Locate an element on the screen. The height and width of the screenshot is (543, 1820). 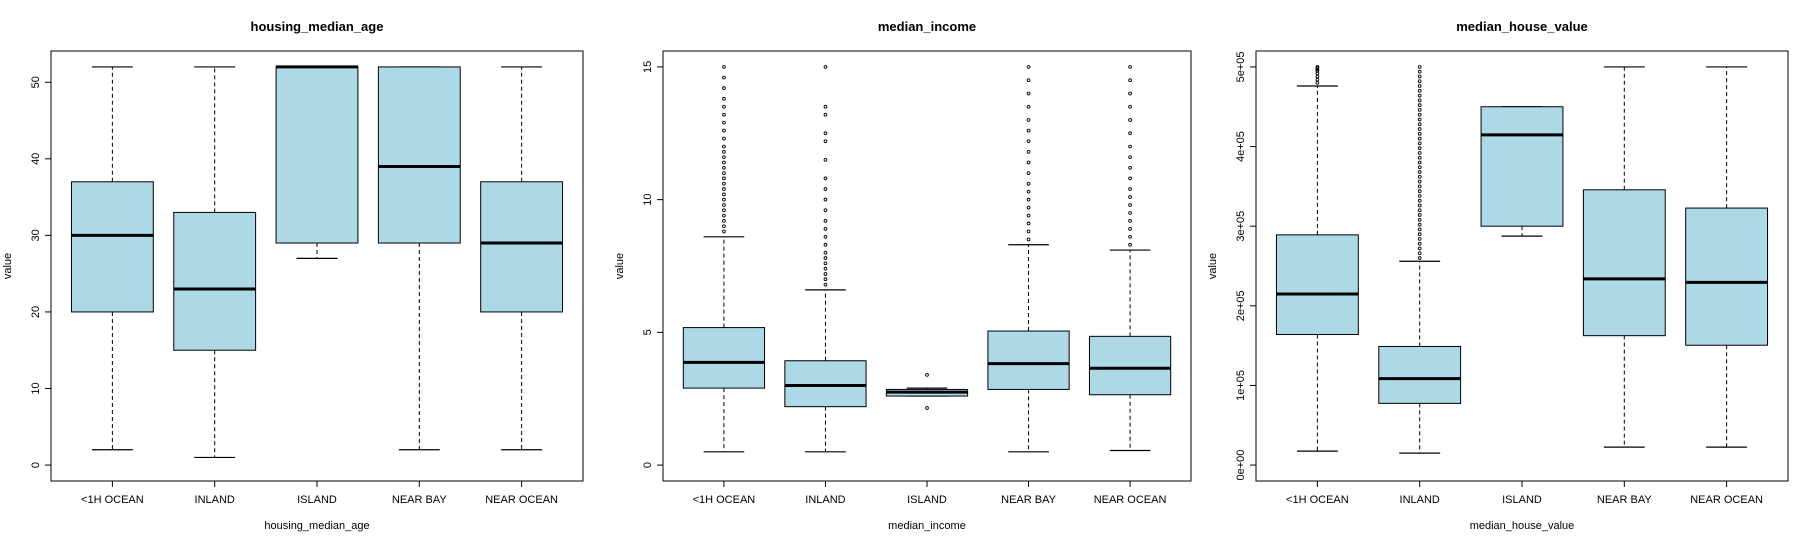
x-axis-label: median_income is located at coordinates (927, 526).